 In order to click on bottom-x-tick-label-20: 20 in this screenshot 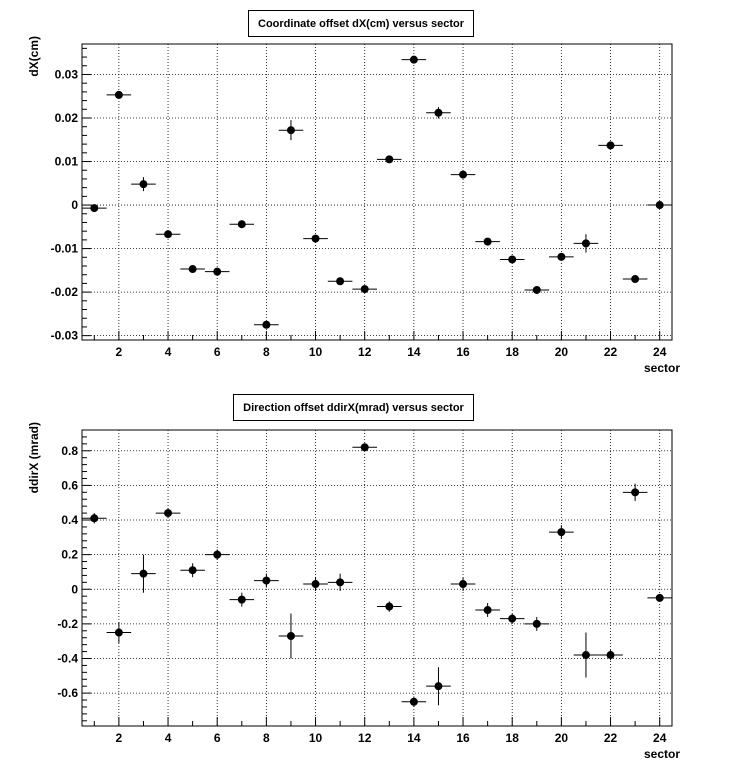, I will do `click(562, 738)`.